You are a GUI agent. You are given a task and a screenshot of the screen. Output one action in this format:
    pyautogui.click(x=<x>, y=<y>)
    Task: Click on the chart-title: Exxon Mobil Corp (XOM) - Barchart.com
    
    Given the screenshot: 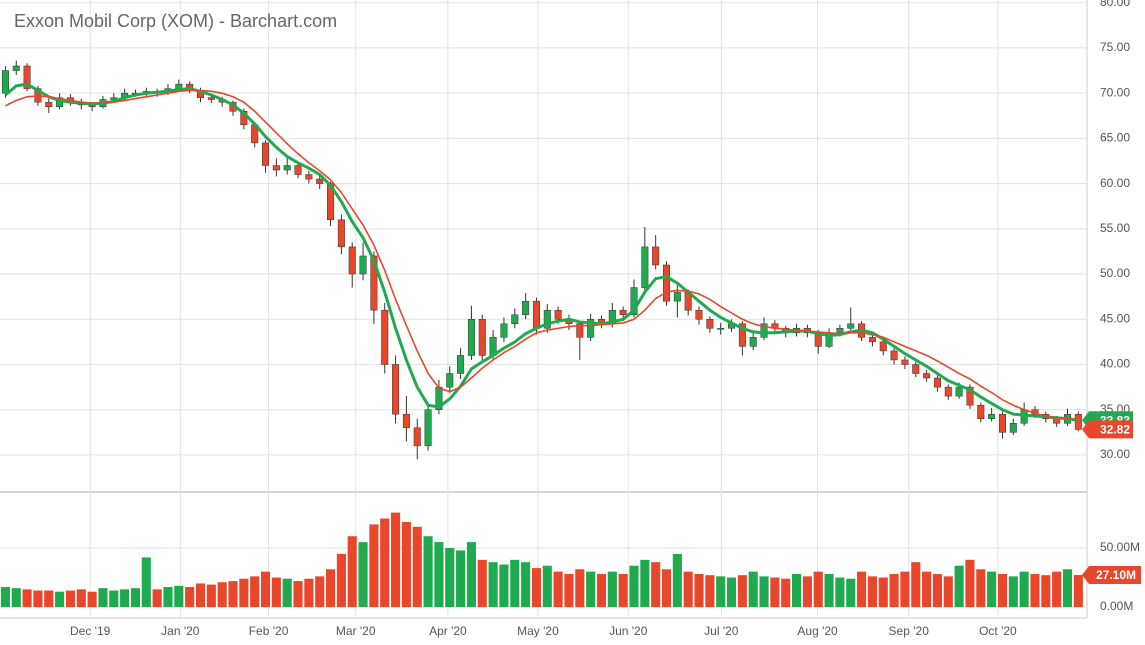 What is the action you would take?
    pyautogui.click(x=175, y=21)
    